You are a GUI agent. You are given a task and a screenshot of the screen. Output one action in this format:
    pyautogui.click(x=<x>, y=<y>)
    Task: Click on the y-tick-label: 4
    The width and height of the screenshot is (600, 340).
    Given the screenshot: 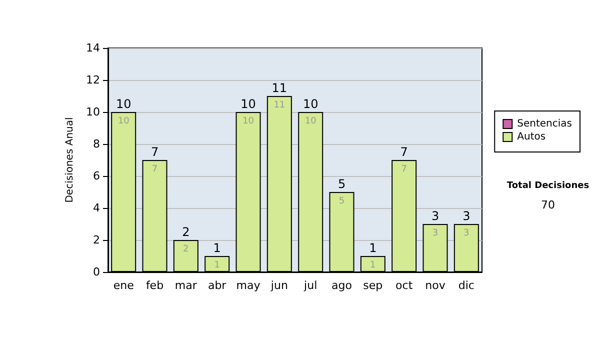 What is the action you would take?
    pyautogui.click(x=96, y=208)
    